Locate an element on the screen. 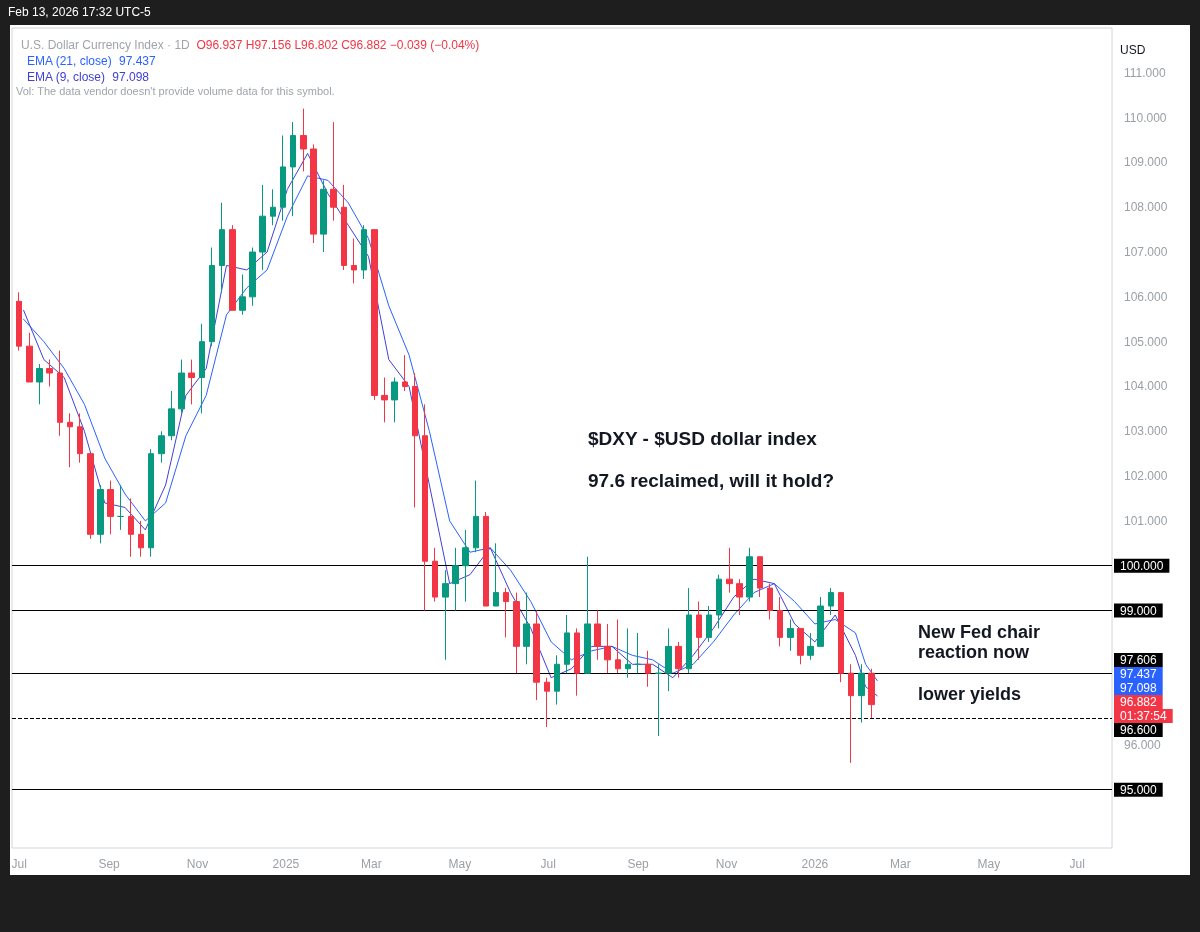 This screenshot has height=932, width=1200. text: O96.937 H97.156 L96.802 C96.882 −0.039 (−0.04%) is located at coordinates (338, 45).